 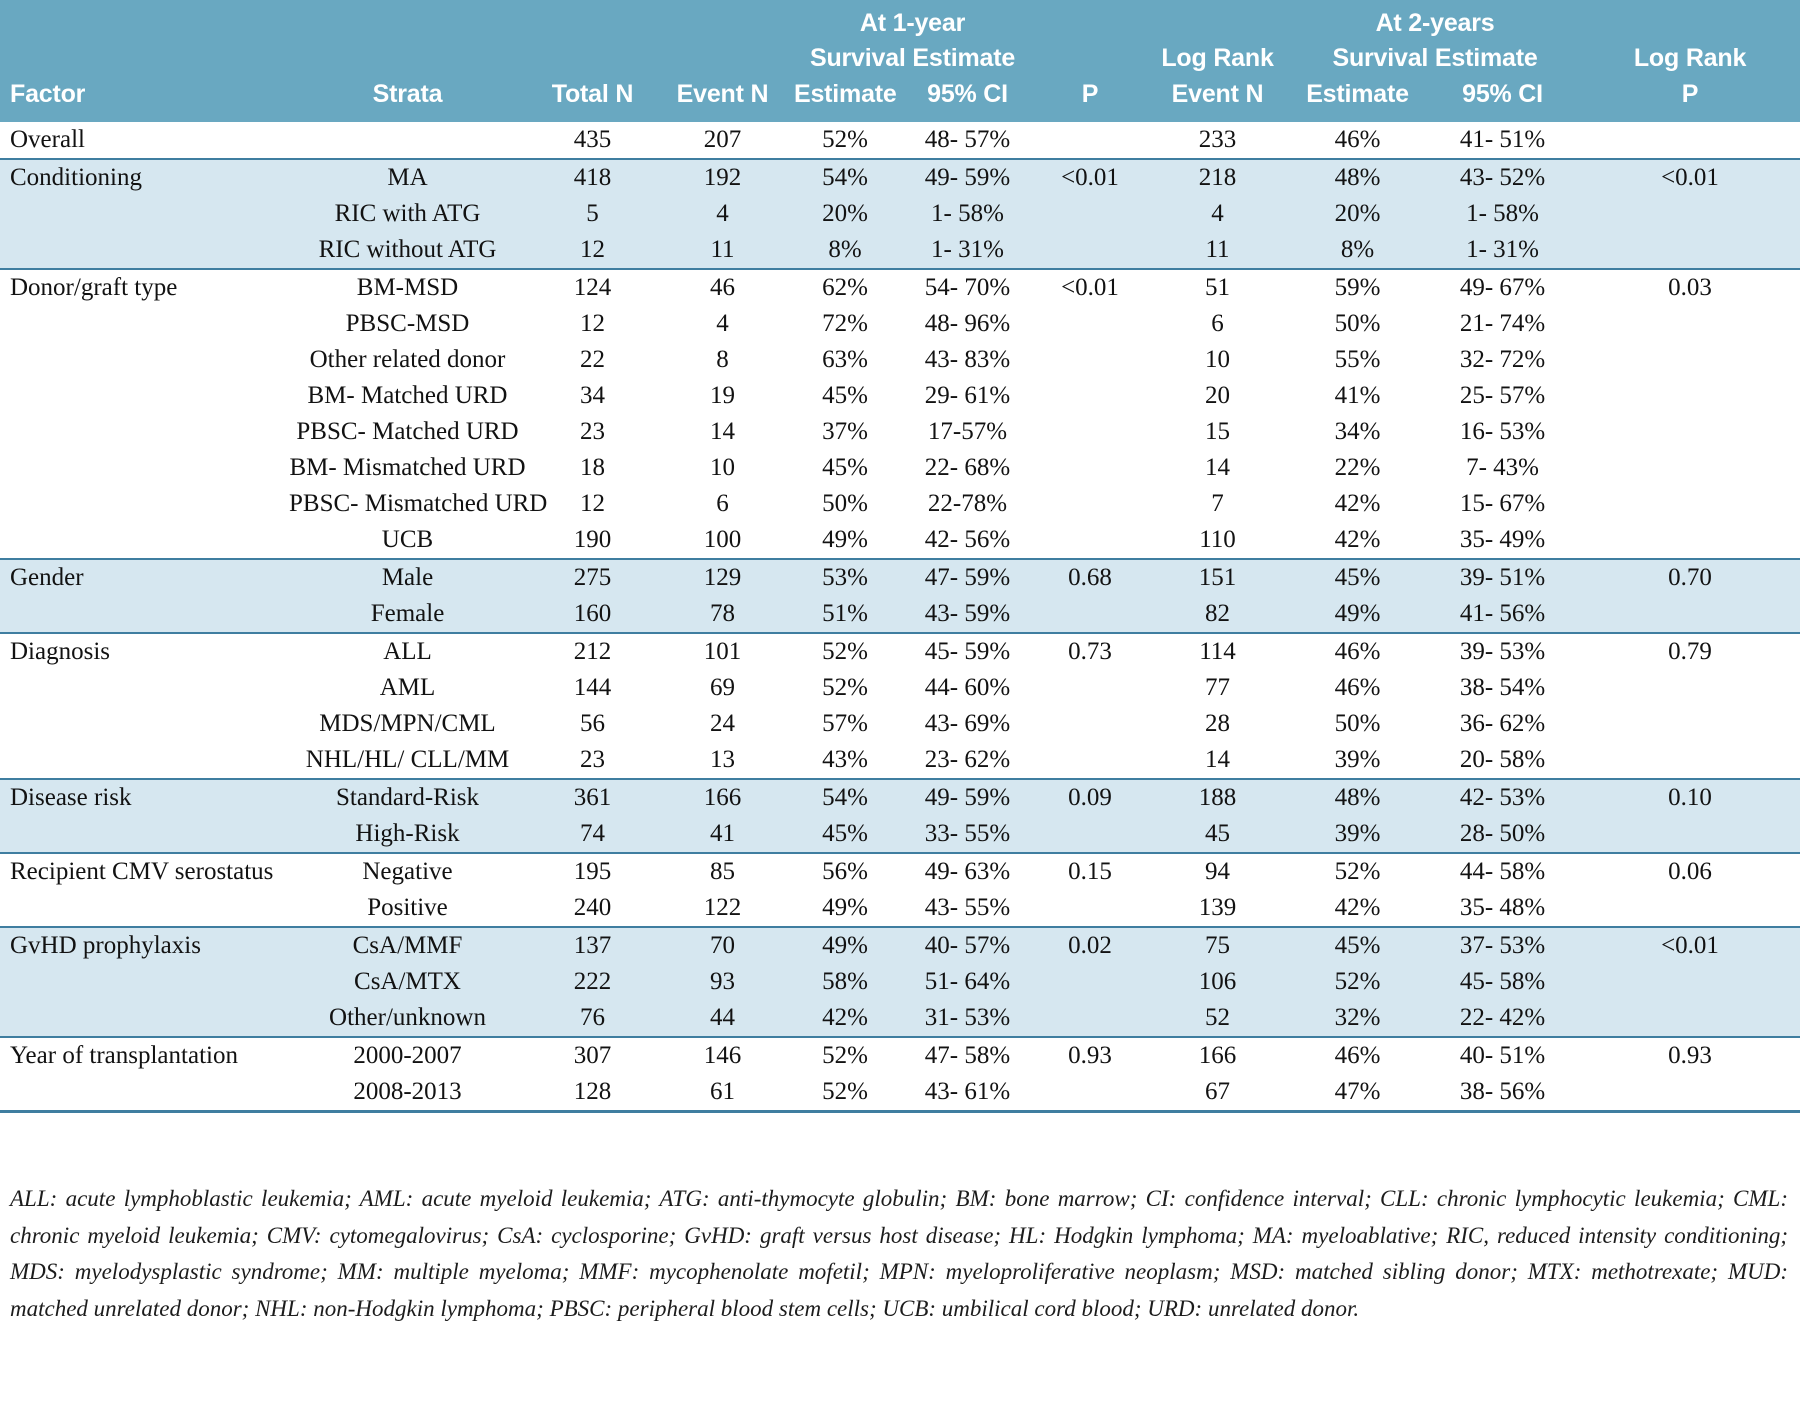 I want to click on p-1y-cell: 0.02, so click(x=1090, y=944).